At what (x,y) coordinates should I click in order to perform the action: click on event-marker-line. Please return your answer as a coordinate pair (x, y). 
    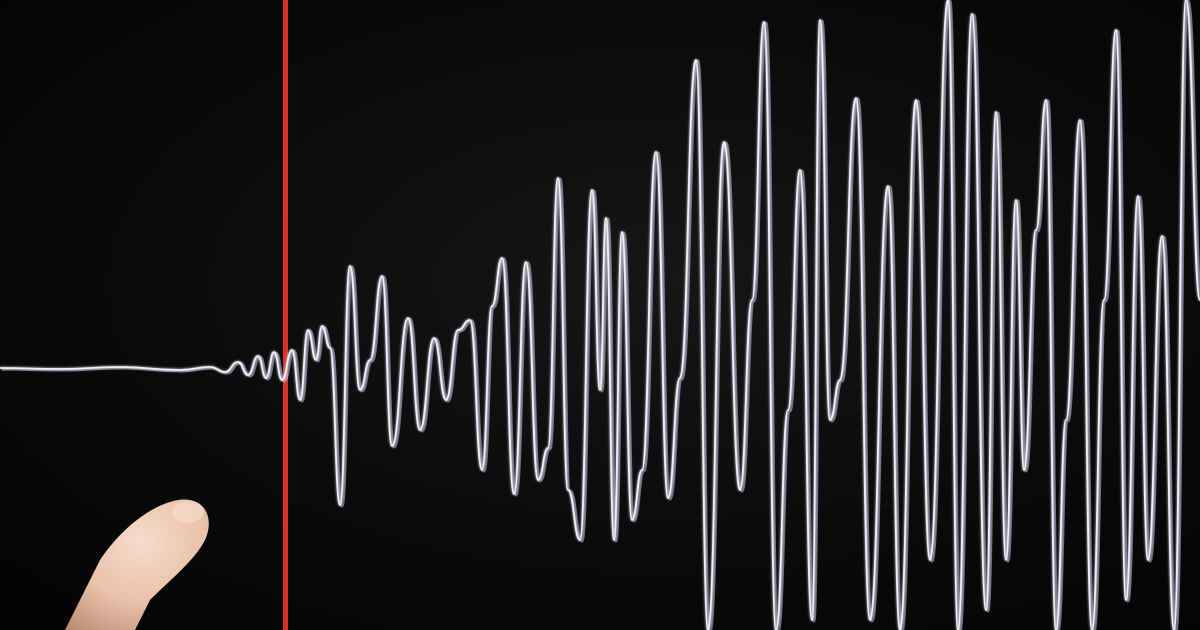
    Looking at the image, I should click on (285, 315).